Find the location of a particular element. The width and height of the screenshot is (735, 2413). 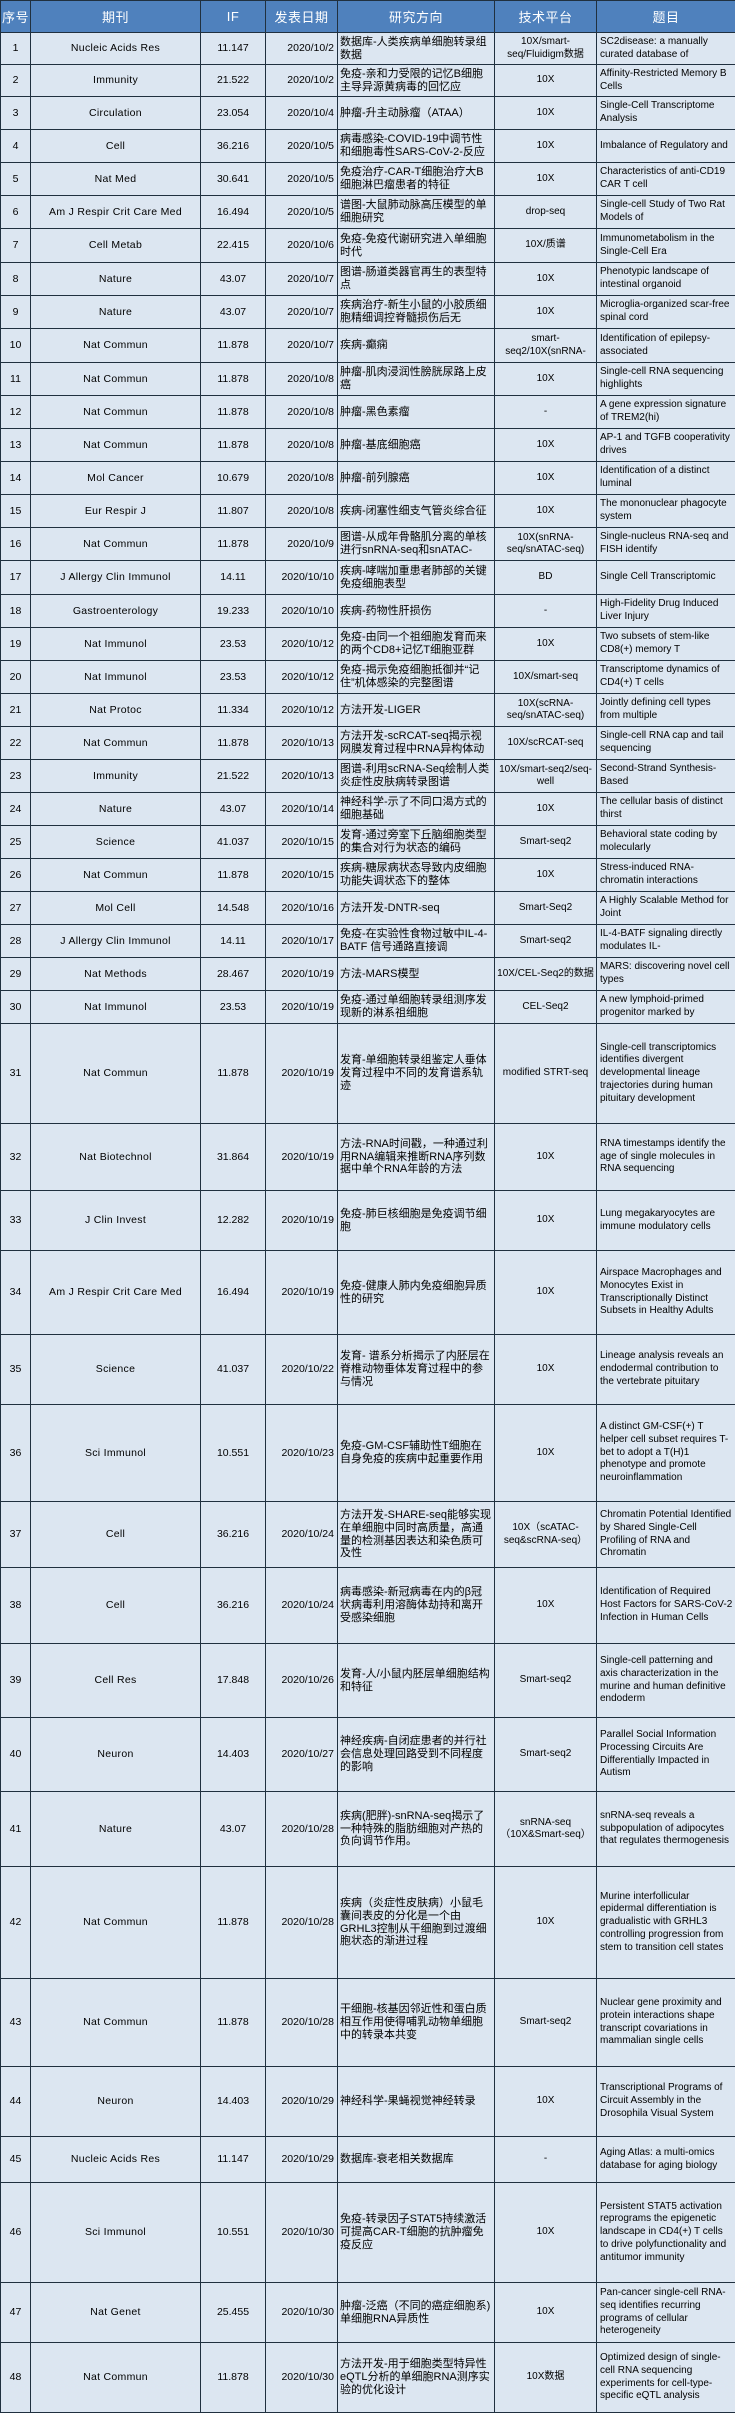

cell-journal: Nat Biotechnol is located at coordinates (116, 1157).